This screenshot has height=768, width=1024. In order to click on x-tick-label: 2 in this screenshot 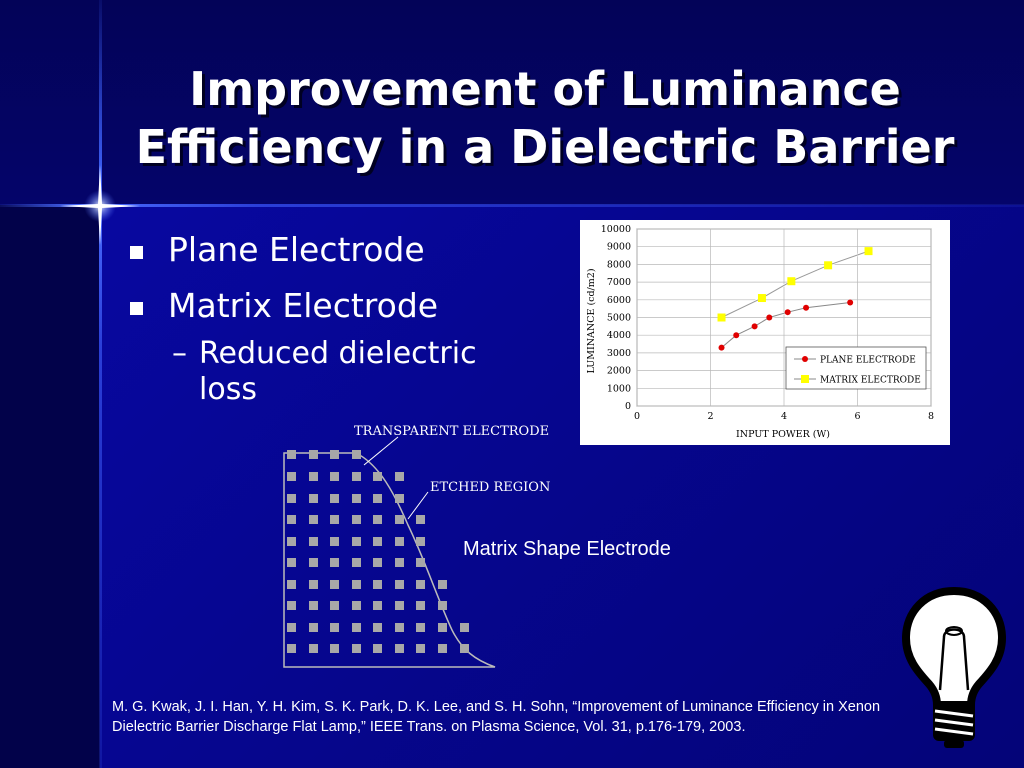, I will do `click(710, 416)`.